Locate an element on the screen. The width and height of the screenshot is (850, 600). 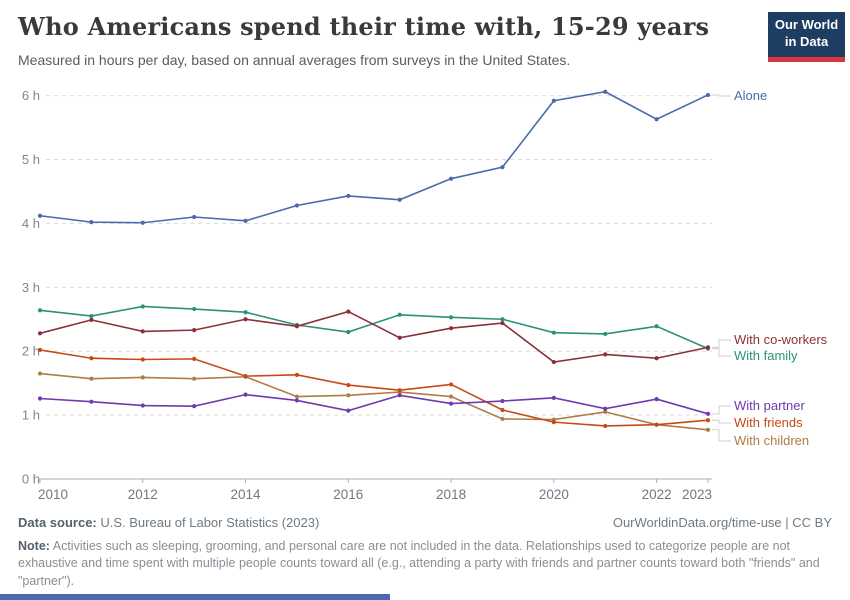
owid-logo: Our World in Data is located at coordinates (806, 37).